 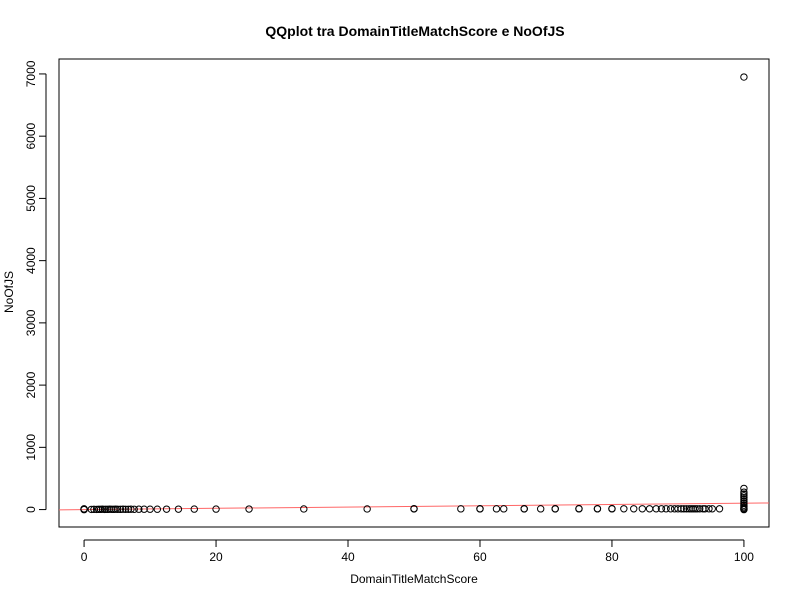 What do you see at coordinates (35, 286) in the screenshot?
I see `y-axis: 0 1000 2000 3000 4000 5000 6000 7000` at bounding box center [35, 286].